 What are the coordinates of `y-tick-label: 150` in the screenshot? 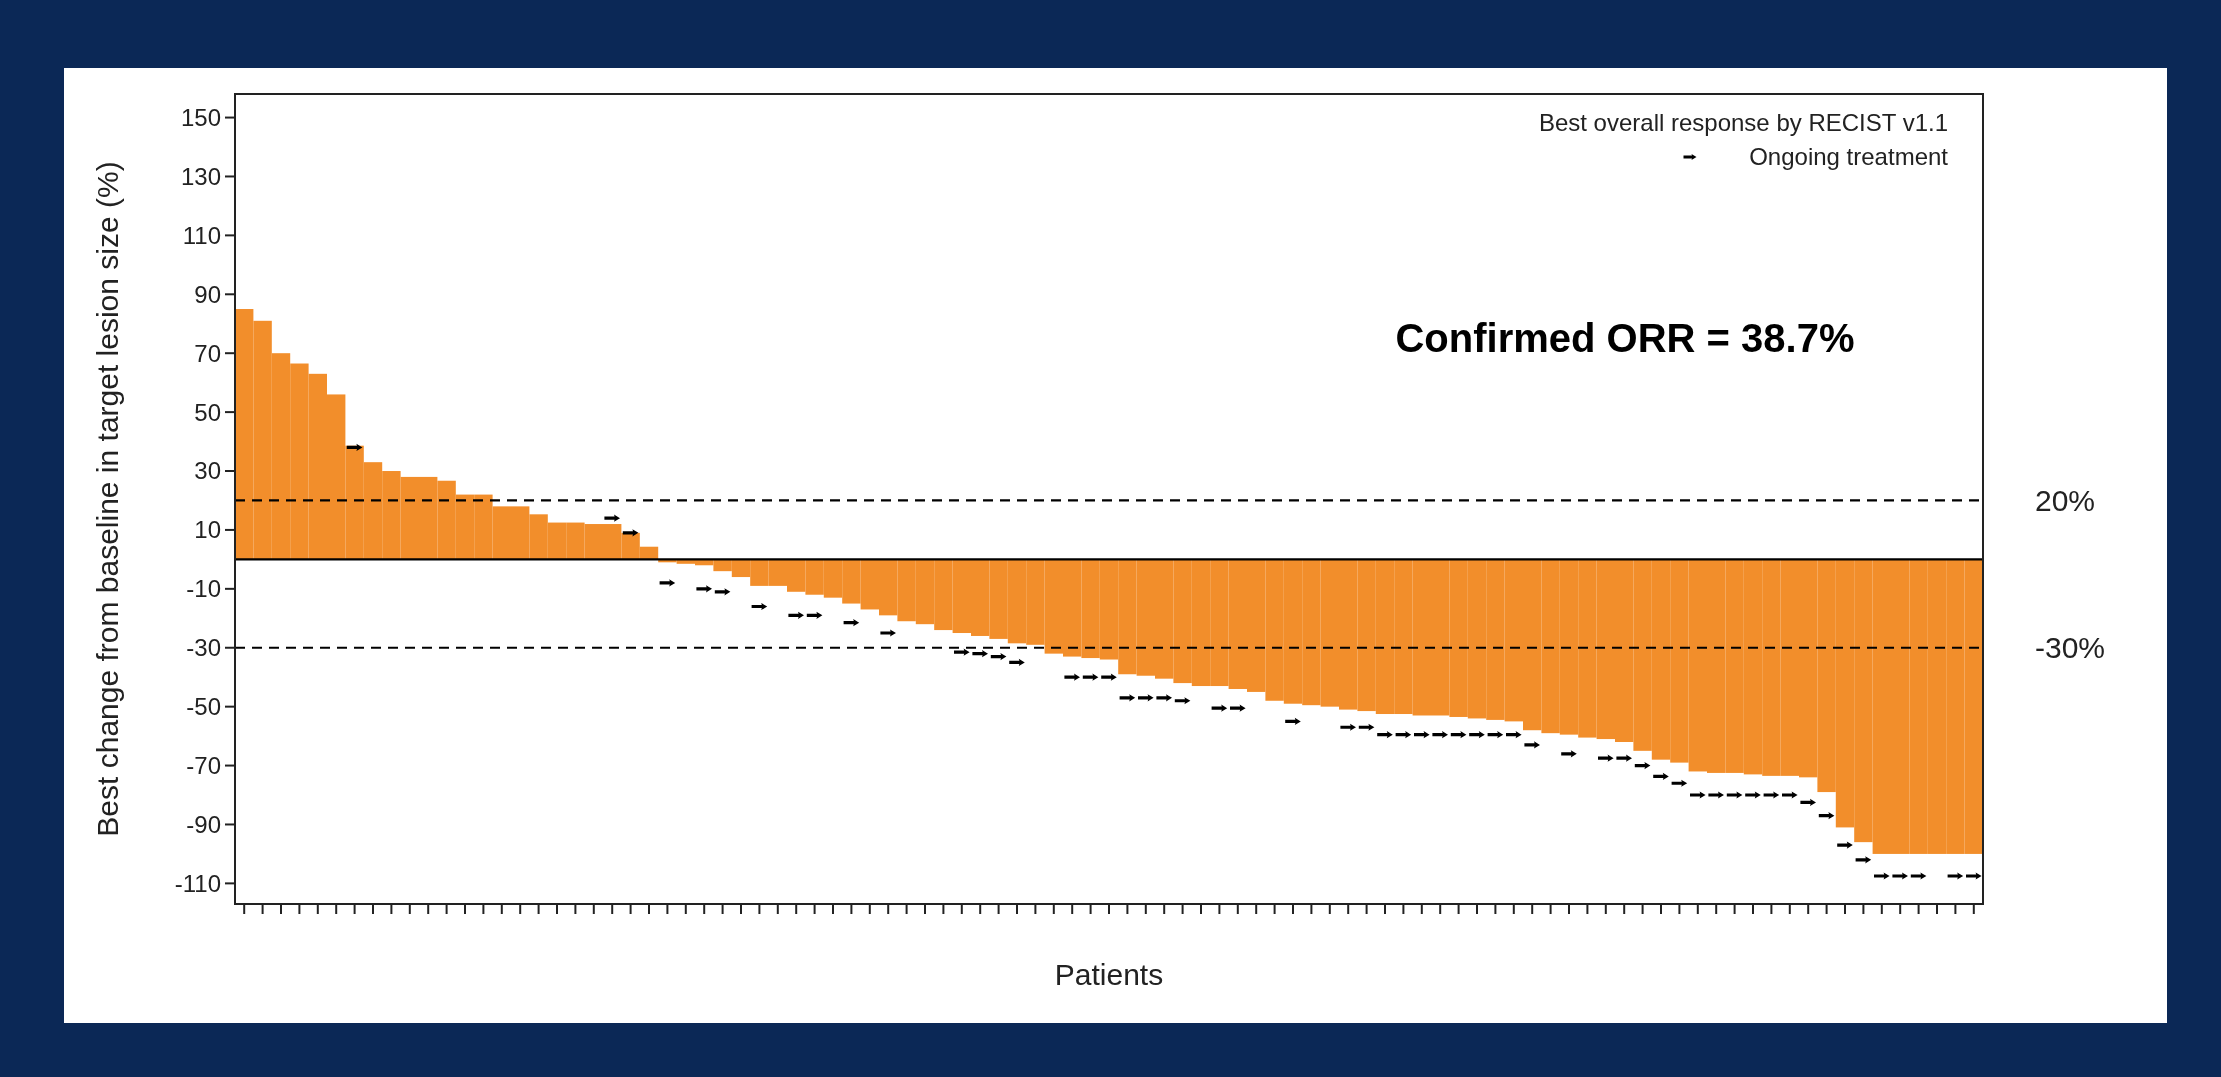 It's located at (200, 117).